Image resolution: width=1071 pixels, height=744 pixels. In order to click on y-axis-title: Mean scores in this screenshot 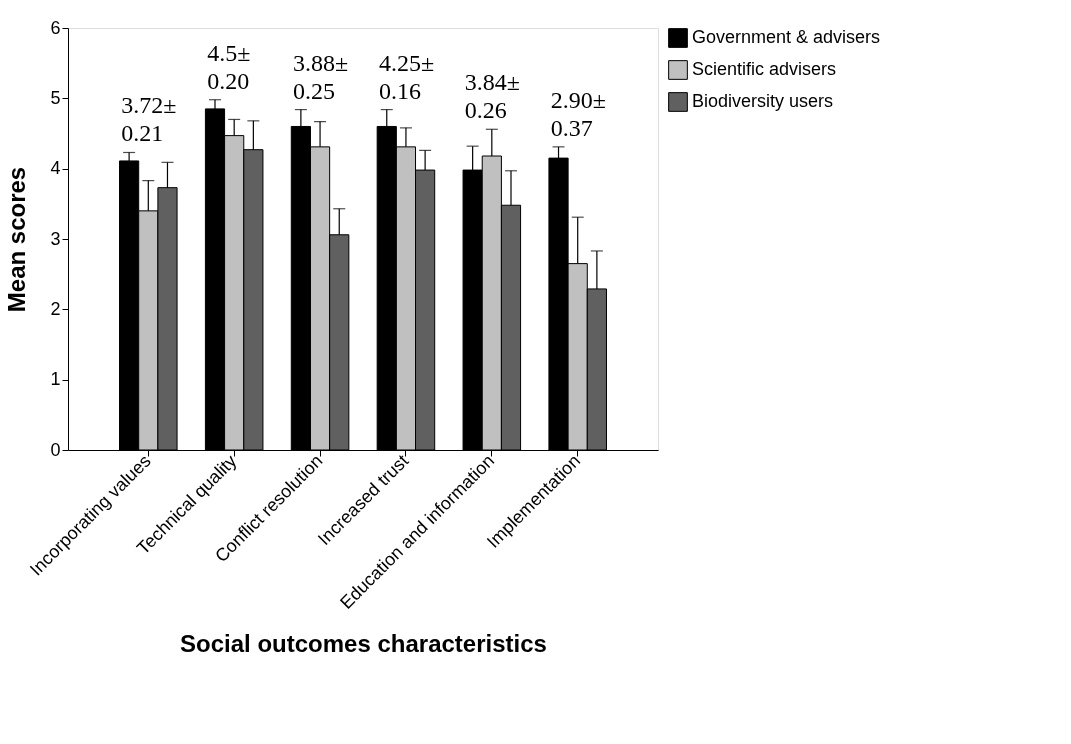, I will do `click(17, 239)`.